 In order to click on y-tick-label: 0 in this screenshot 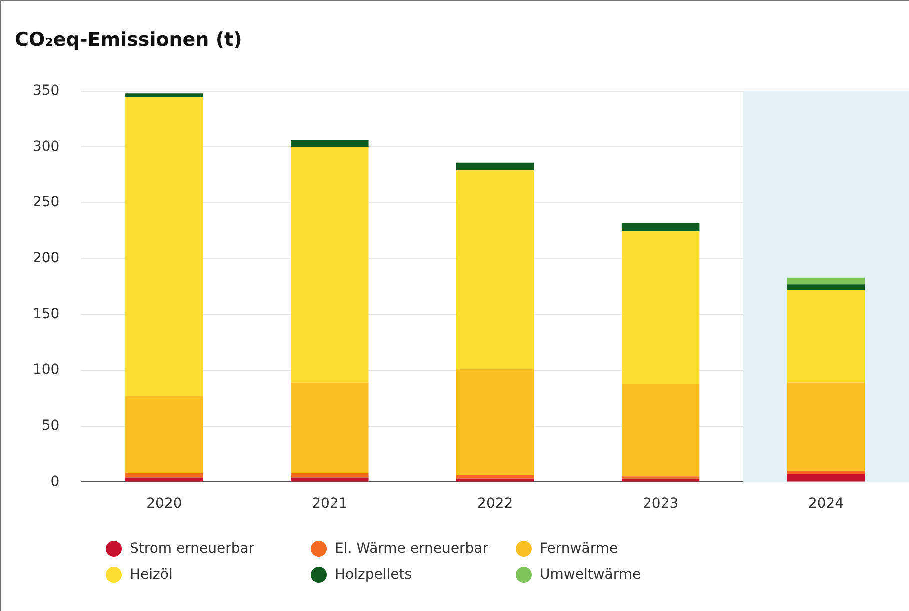, I will do `click(55, 482)`.